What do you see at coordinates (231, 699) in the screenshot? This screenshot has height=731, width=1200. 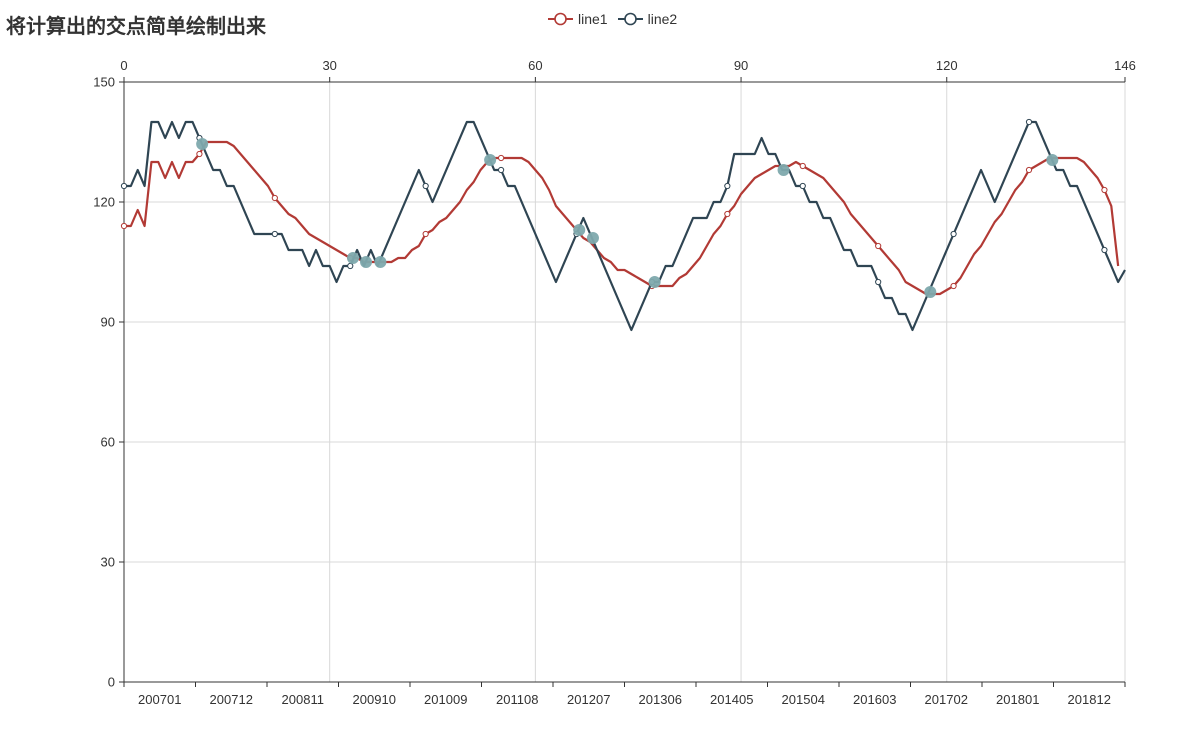 I see `x-bottom-tick-label: 200712` at bounding box center [231, 699].